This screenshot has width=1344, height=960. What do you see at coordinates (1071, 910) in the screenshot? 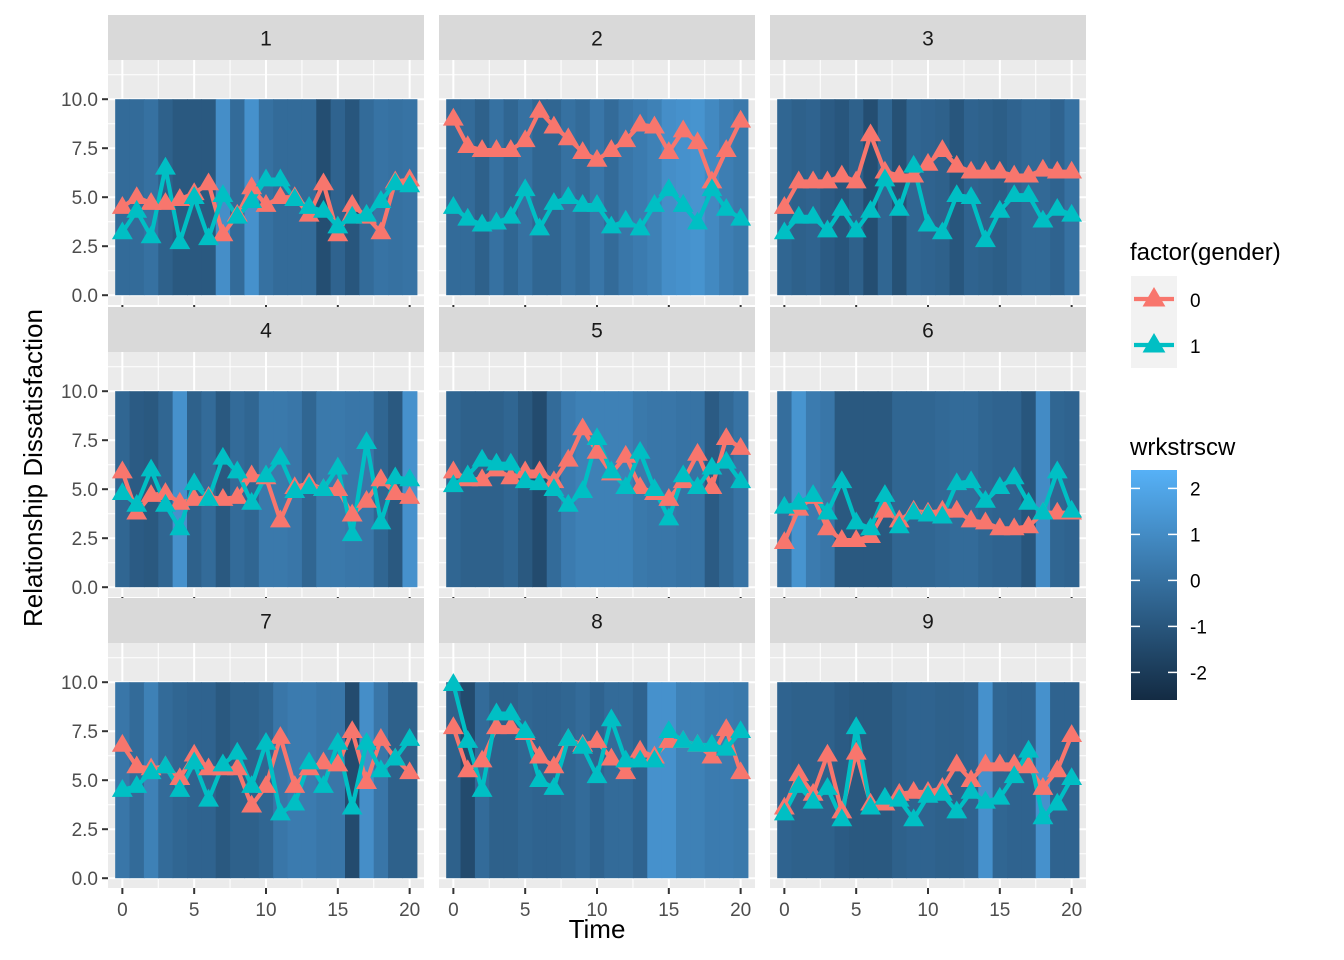
I see `x-tick-label: 20` at bounding box center [1071, 910].